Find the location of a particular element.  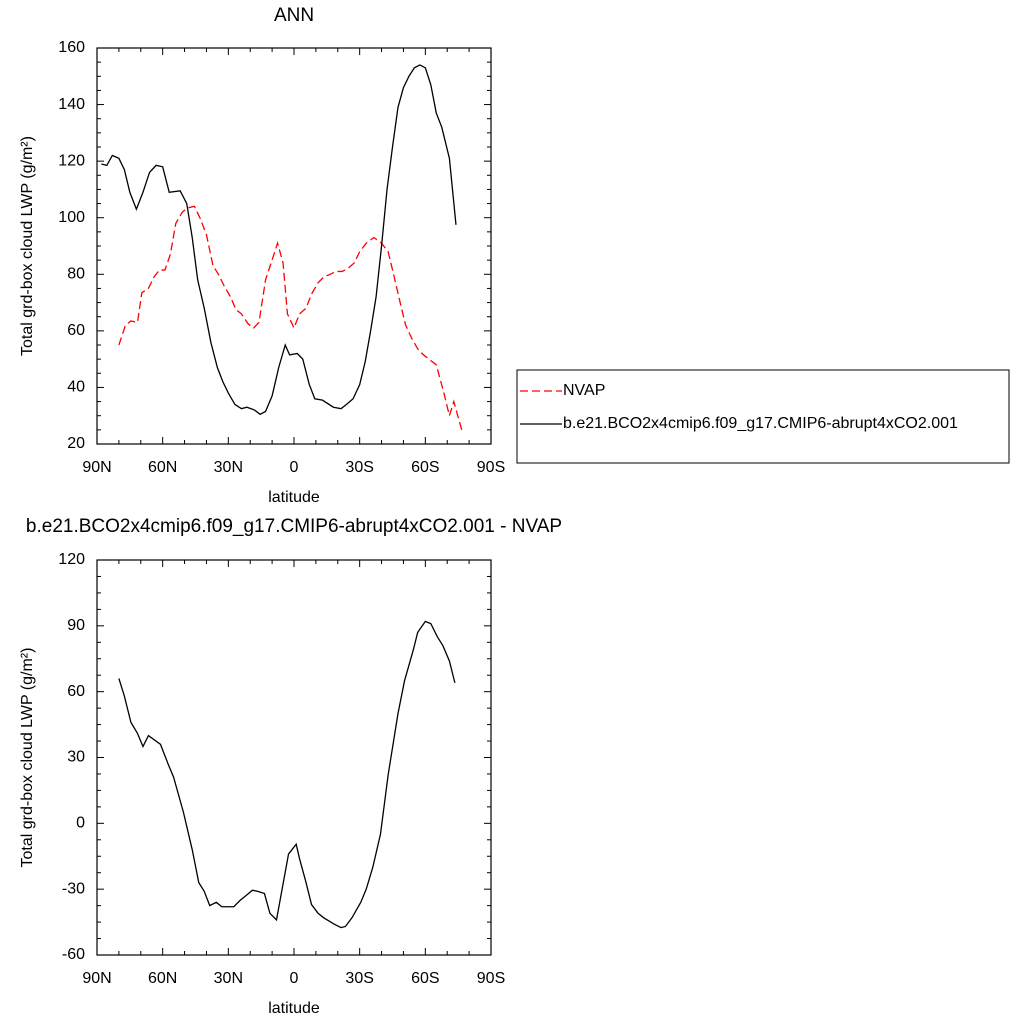

y-tick-label: 80 is located at coordinates (76, 274).